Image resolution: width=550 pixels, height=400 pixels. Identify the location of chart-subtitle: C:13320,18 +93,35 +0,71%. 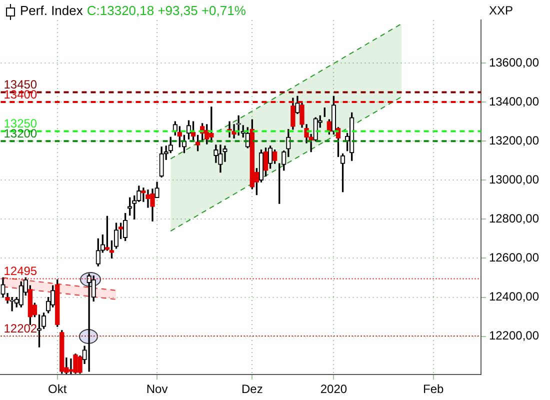
(166, 10).